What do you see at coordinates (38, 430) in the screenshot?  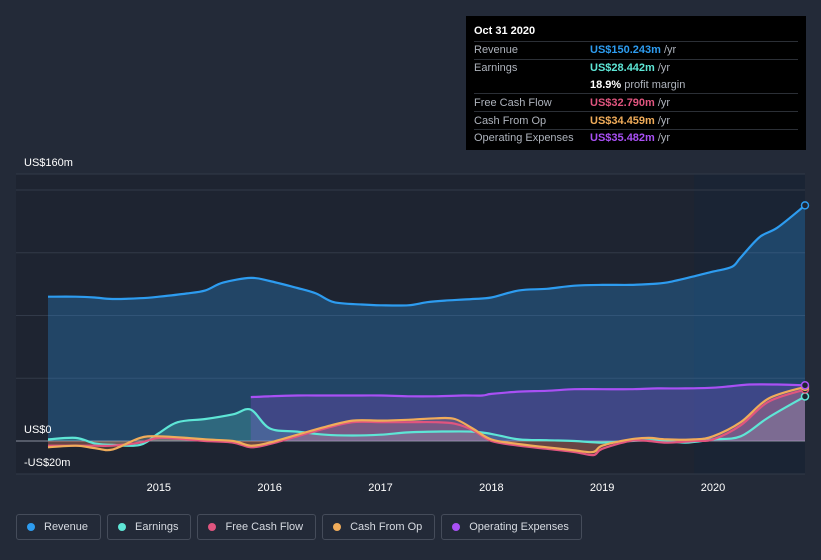 I see `y-tick-label-zero: US$0` at bounding box center [38, 430].